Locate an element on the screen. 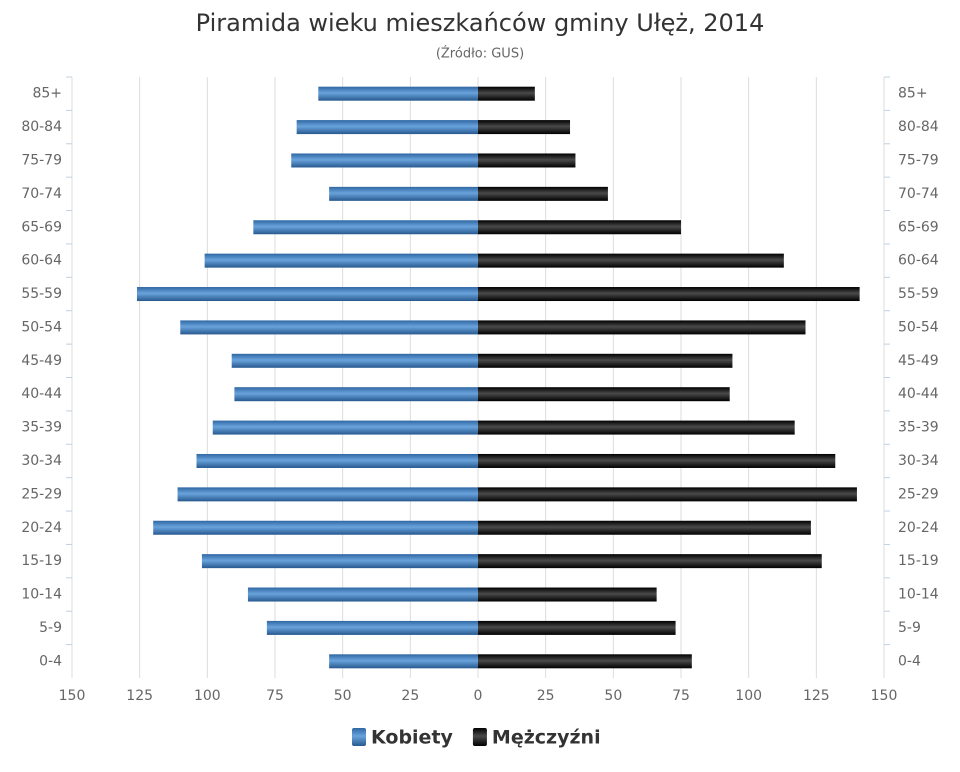 The width and height of the screenshot is (960, 772). legend-label: Mężczyźni is located at coordinates (546, 738).